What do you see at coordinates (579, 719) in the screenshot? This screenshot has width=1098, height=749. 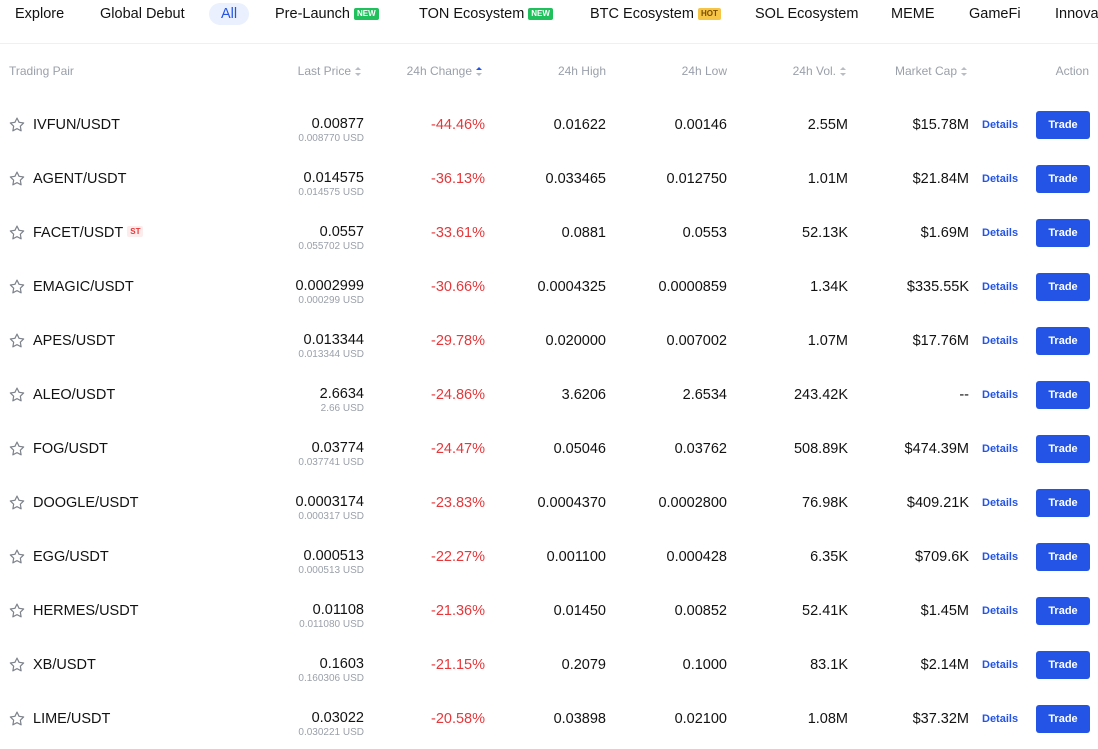 I see `high-24h: 0.03898` at bounding box center [579, 719].